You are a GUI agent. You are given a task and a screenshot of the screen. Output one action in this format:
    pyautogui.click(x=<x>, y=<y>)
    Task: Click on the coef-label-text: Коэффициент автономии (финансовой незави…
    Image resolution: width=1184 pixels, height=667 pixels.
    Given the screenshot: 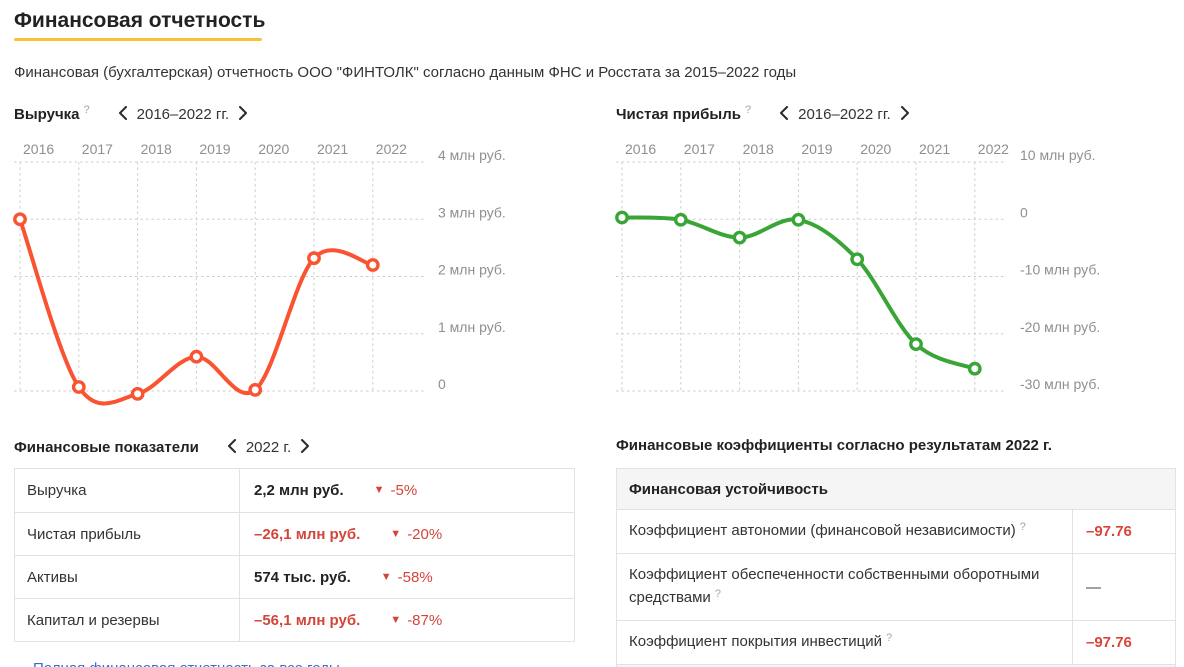 What is the action you would take?
    pyautogui.click(x=822, y=530)
    